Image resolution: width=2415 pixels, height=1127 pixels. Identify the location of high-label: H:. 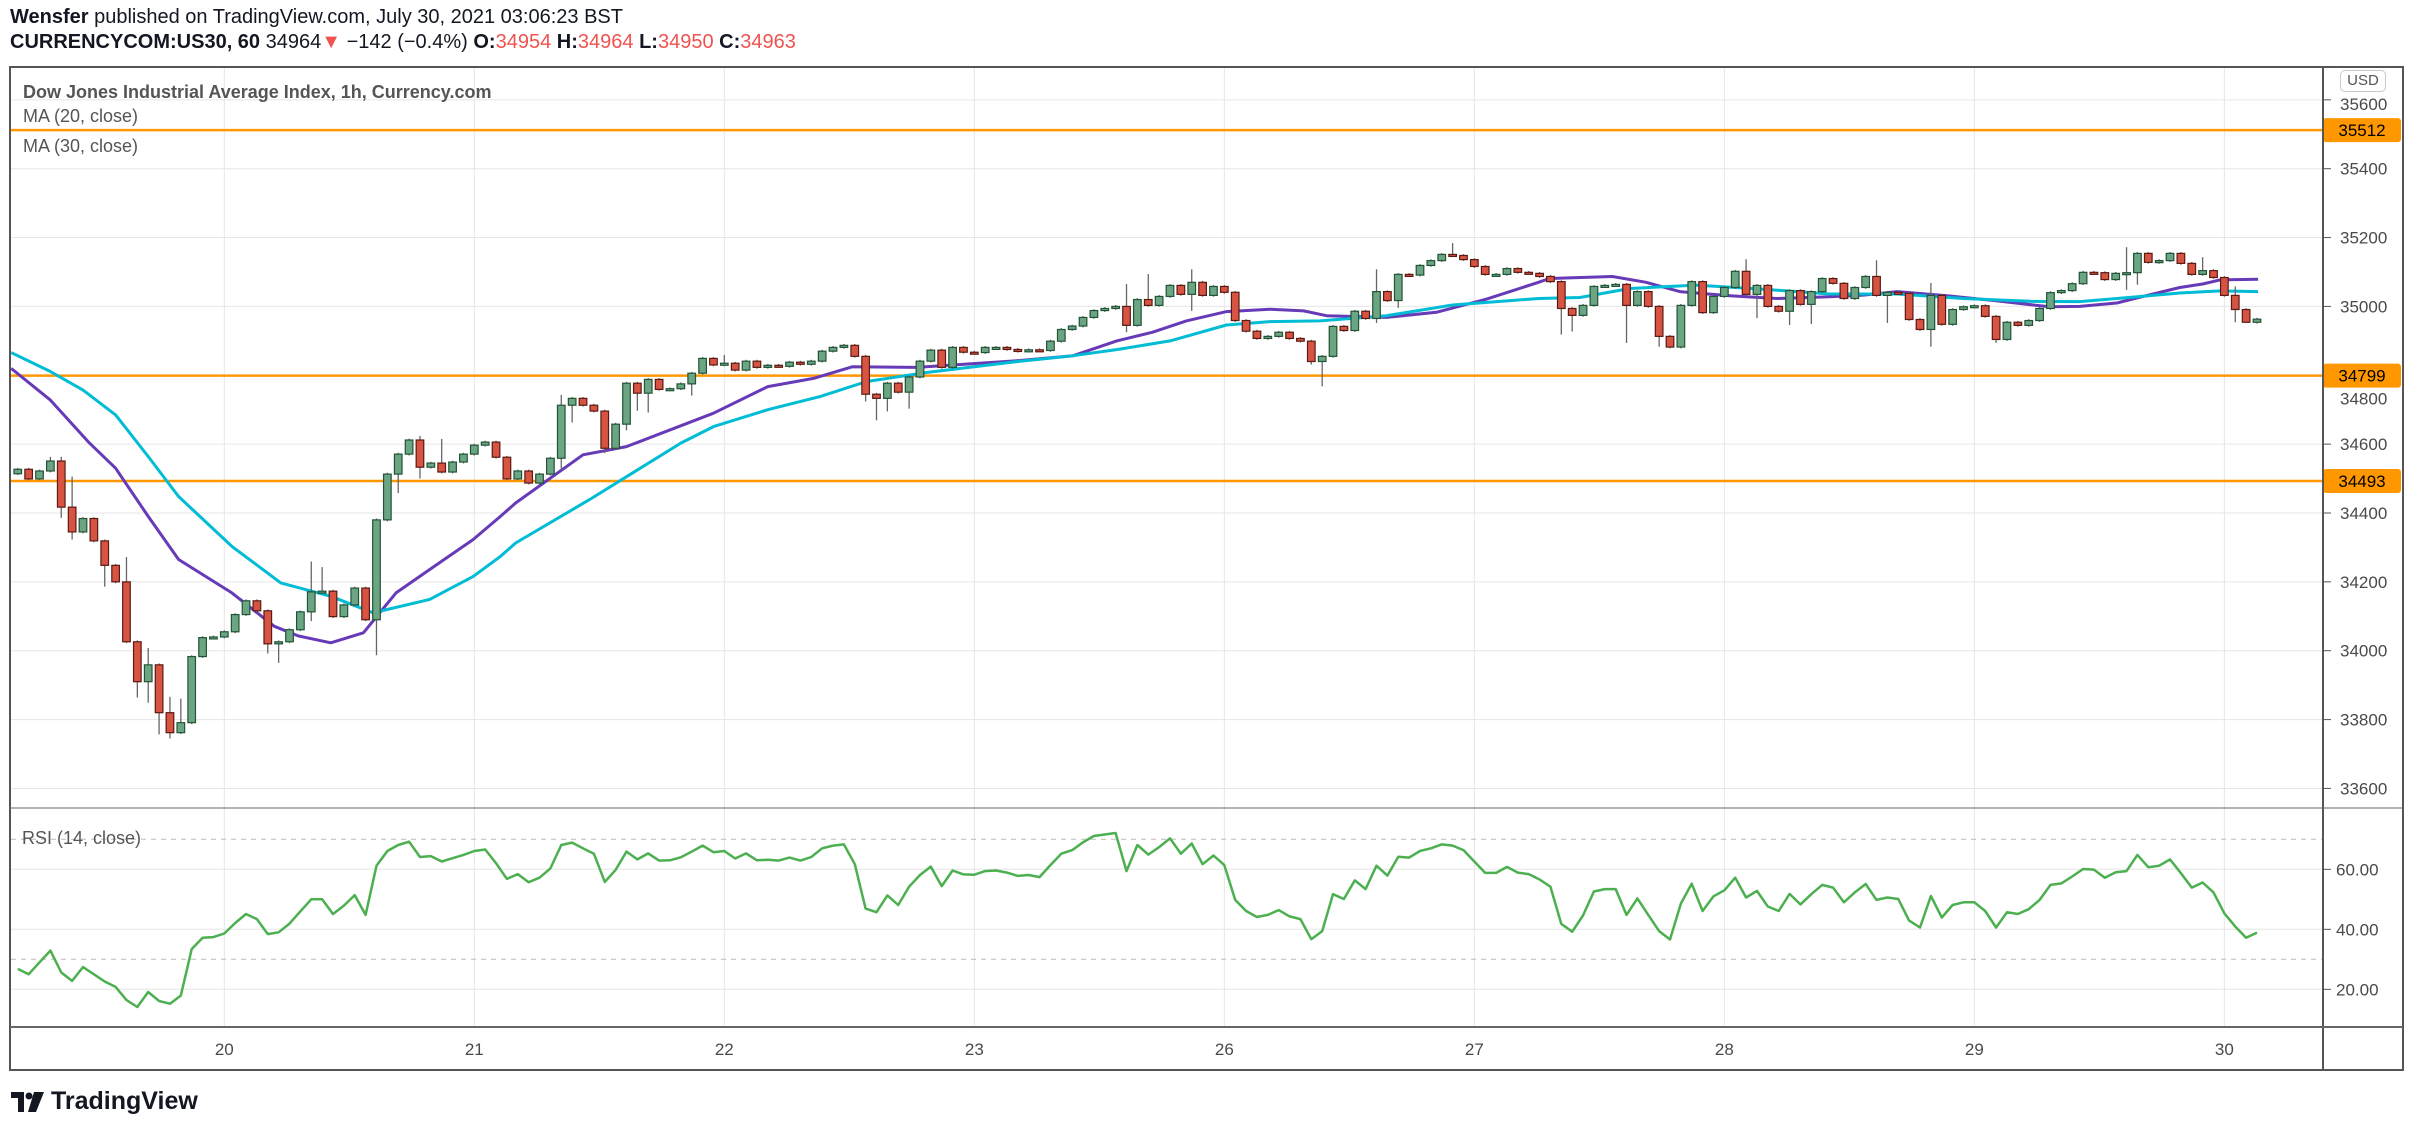
(567, 42).